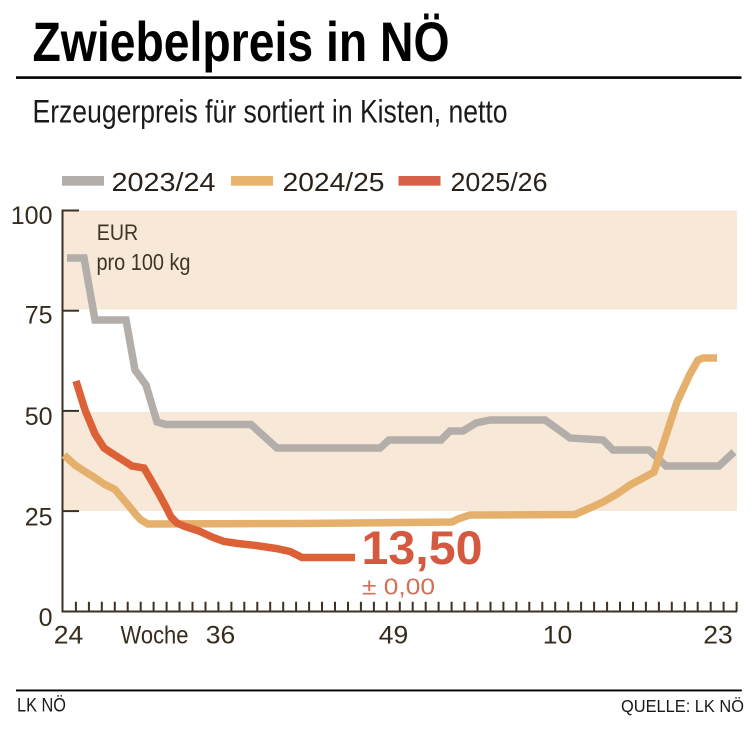 The height and width of the screenshot is (729, 756). Describe the element at coordinates (155, 636) in the screenshot. I see `svg-text: Woche` at that location.